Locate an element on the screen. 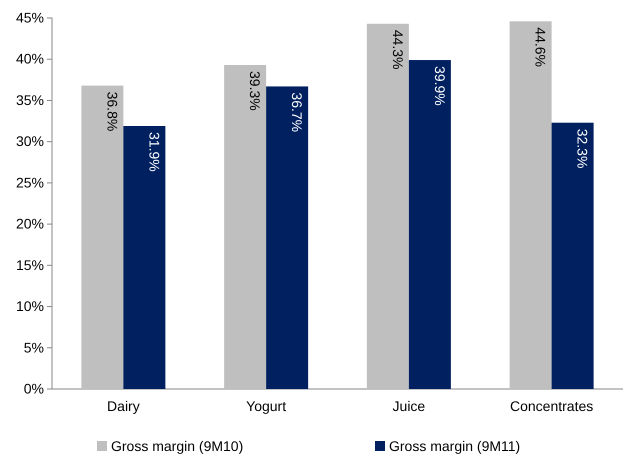 The width and height of the screenshot is (637, 459). y-tick-label: 15% is located at coordinates (30, 264).